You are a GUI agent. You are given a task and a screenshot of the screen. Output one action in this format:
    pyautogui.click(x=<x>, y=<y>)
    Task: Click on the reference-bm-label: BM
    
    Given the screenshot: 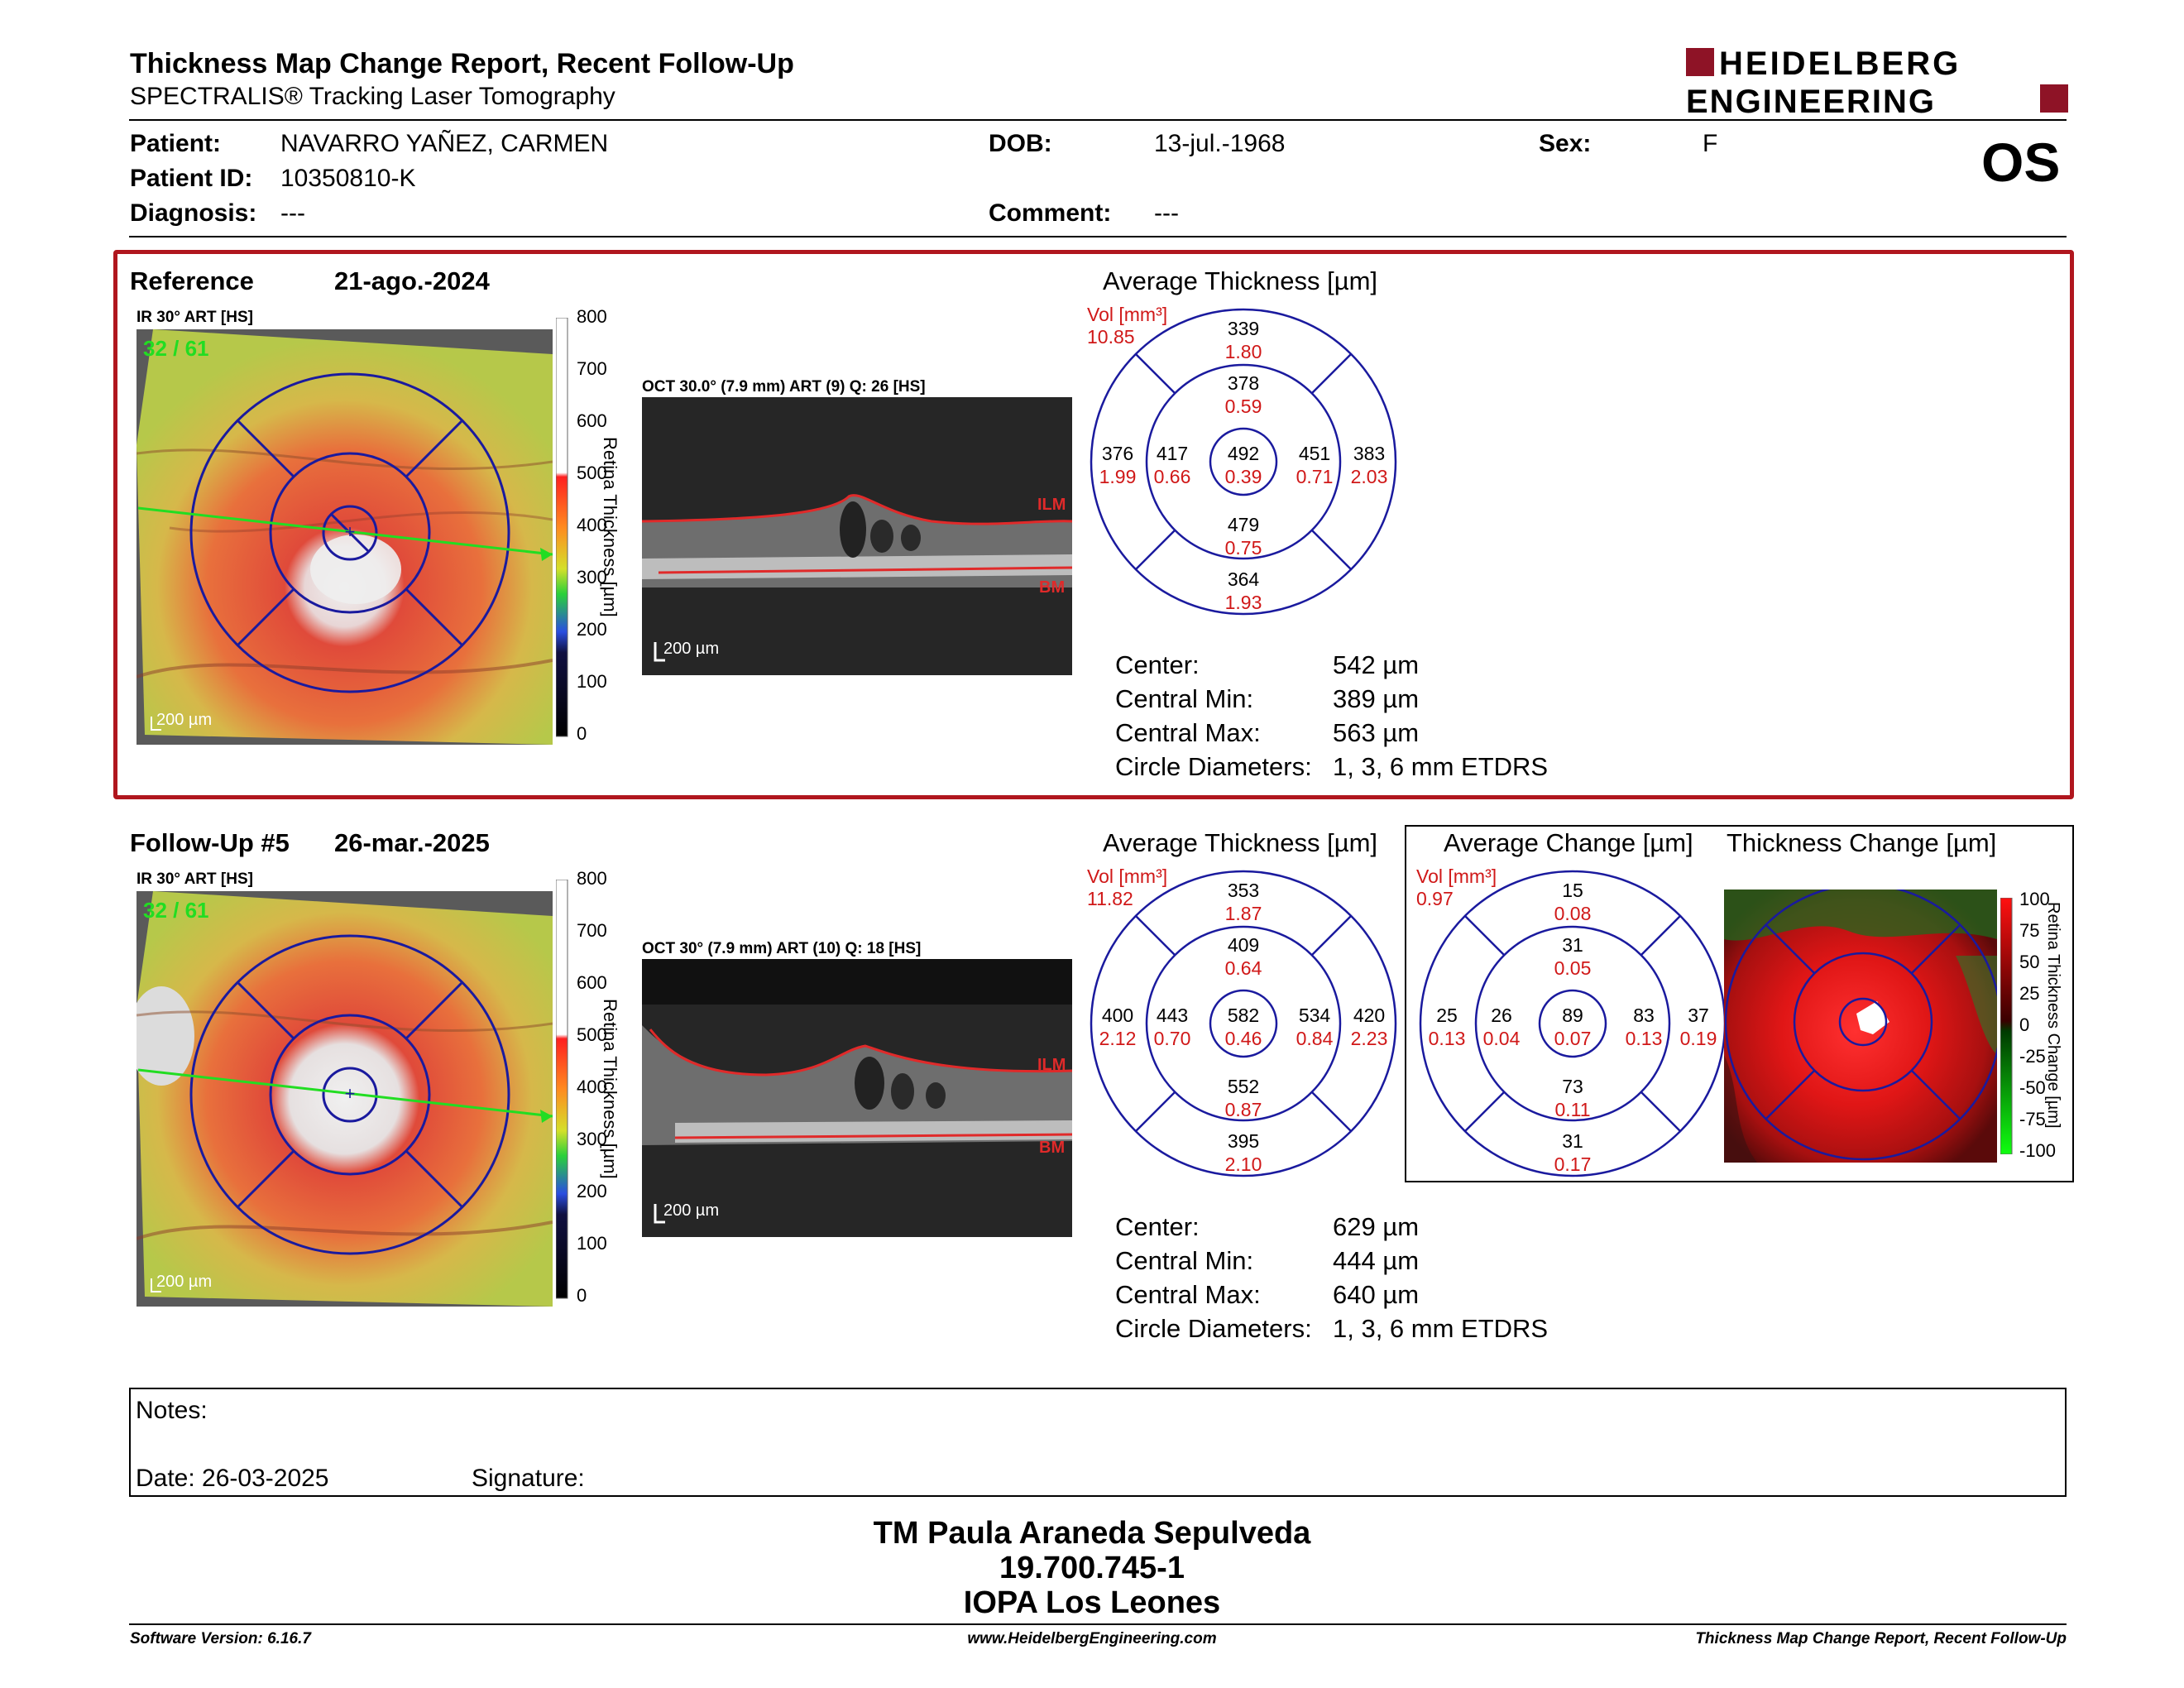 What is the action you would take?
    pyautogui.click(x=1052, y=587)
    